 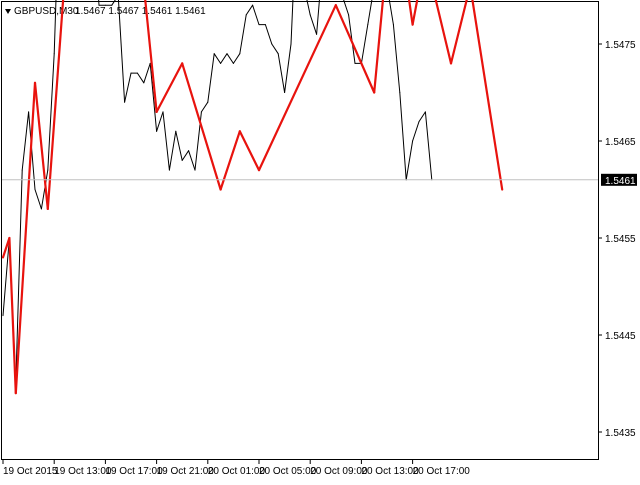 I want to click on x-tick-label: 19 Oct 17:00, so click(x=134, y=471).